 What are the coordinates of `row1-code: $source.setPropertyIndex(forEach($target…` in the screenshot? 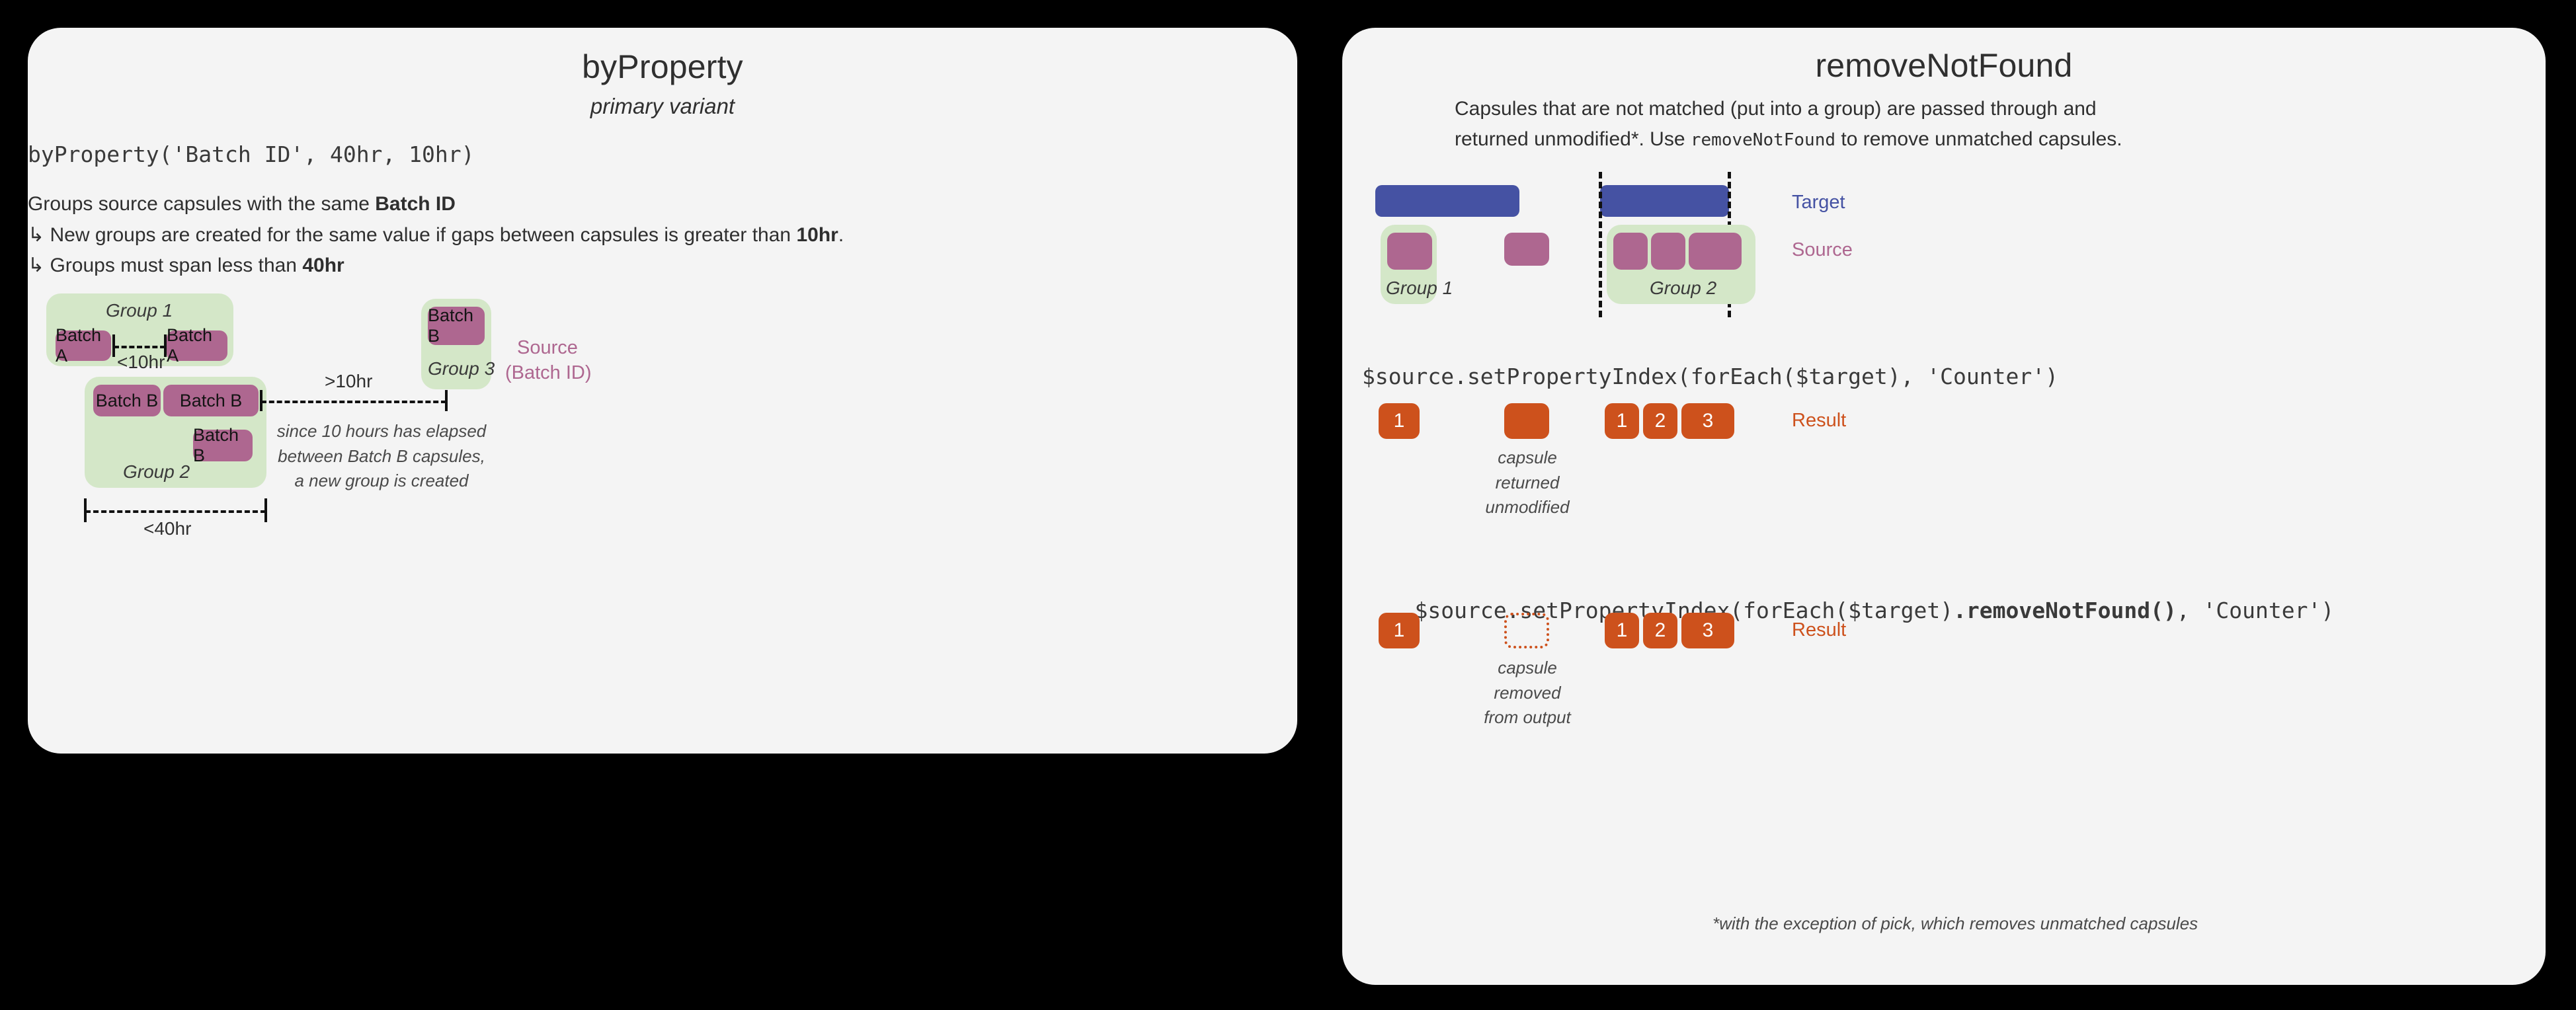 It's located at (1710, 376).